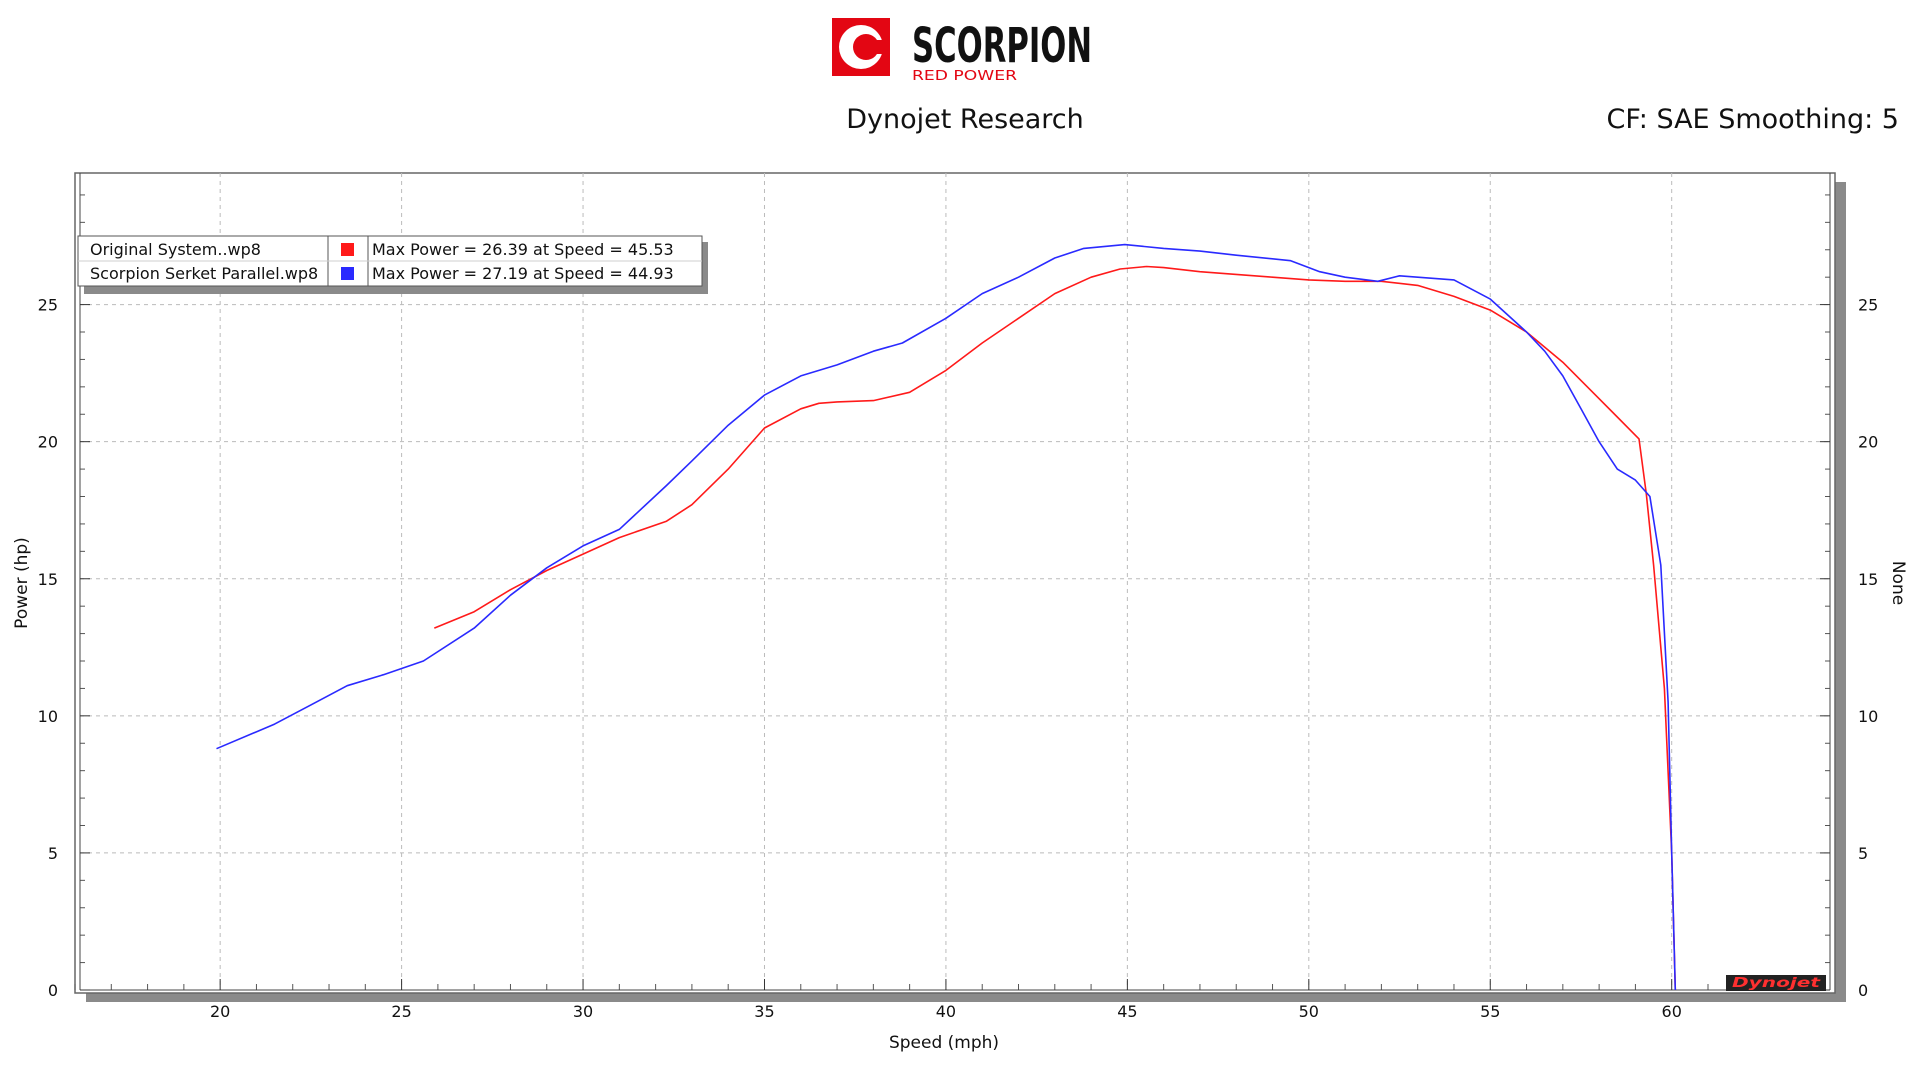 The image size is (1922, 1081). What do you see at coordinates (347, 249) in the screenshot?
I see `legend-swatch-original` at bounding box center [347, 249].